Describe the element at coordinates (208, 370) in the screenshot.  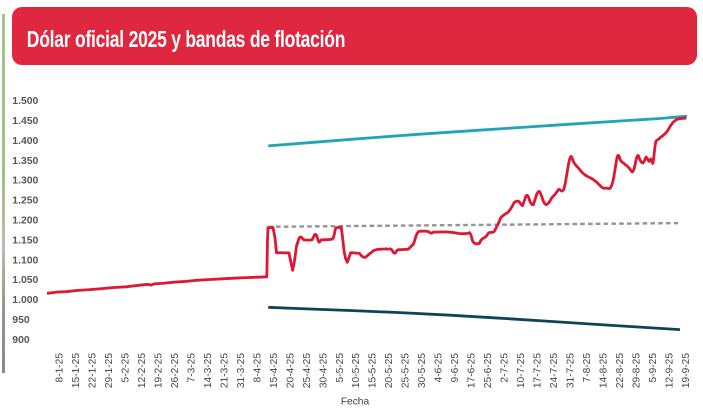
I see `svg-text: 14-3-25` at that location.